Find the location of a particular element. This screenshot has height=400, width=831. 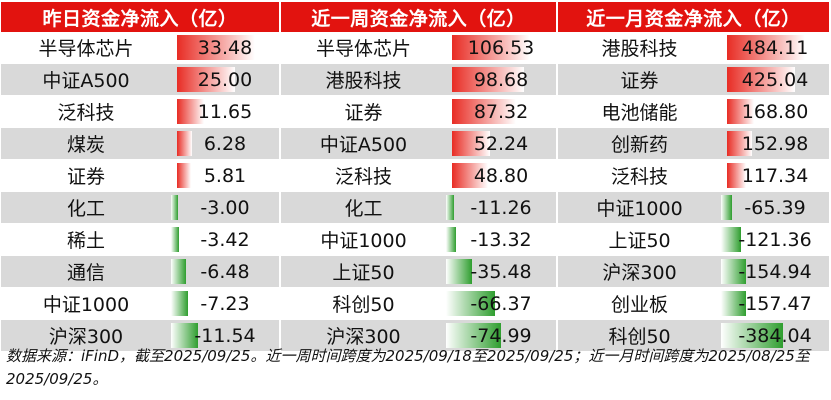

daily-name-cell: 煤炭 is located at coordinates (86, 143).